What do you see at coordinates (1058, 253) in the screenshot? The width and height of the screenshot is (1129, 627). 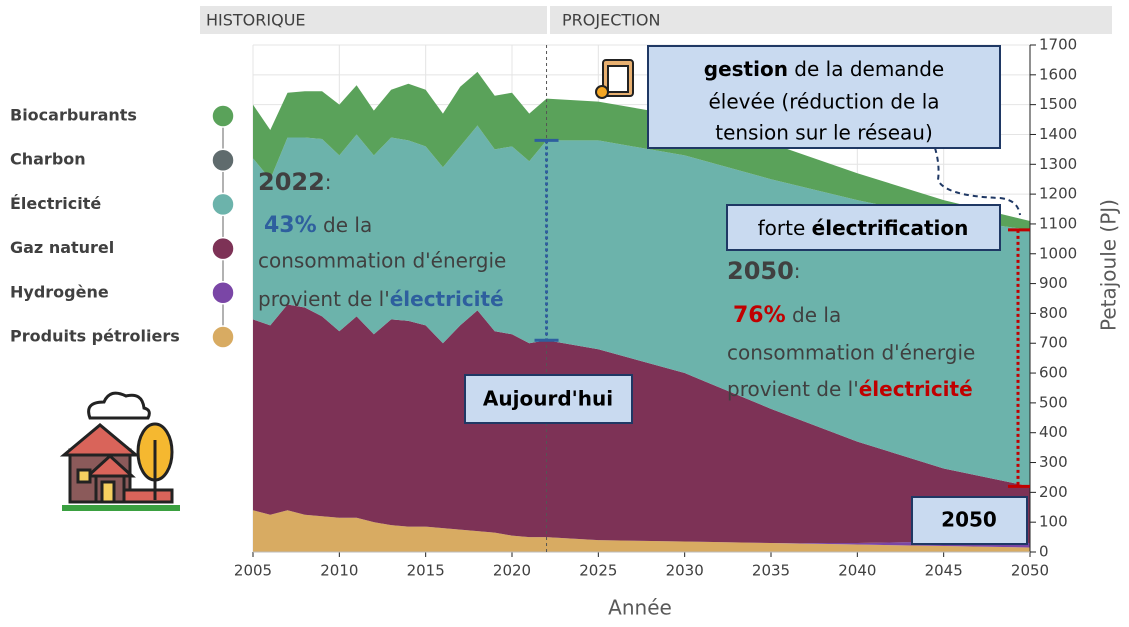 I see `y-tick-label: 1000` at bounding box center [1058, 253].